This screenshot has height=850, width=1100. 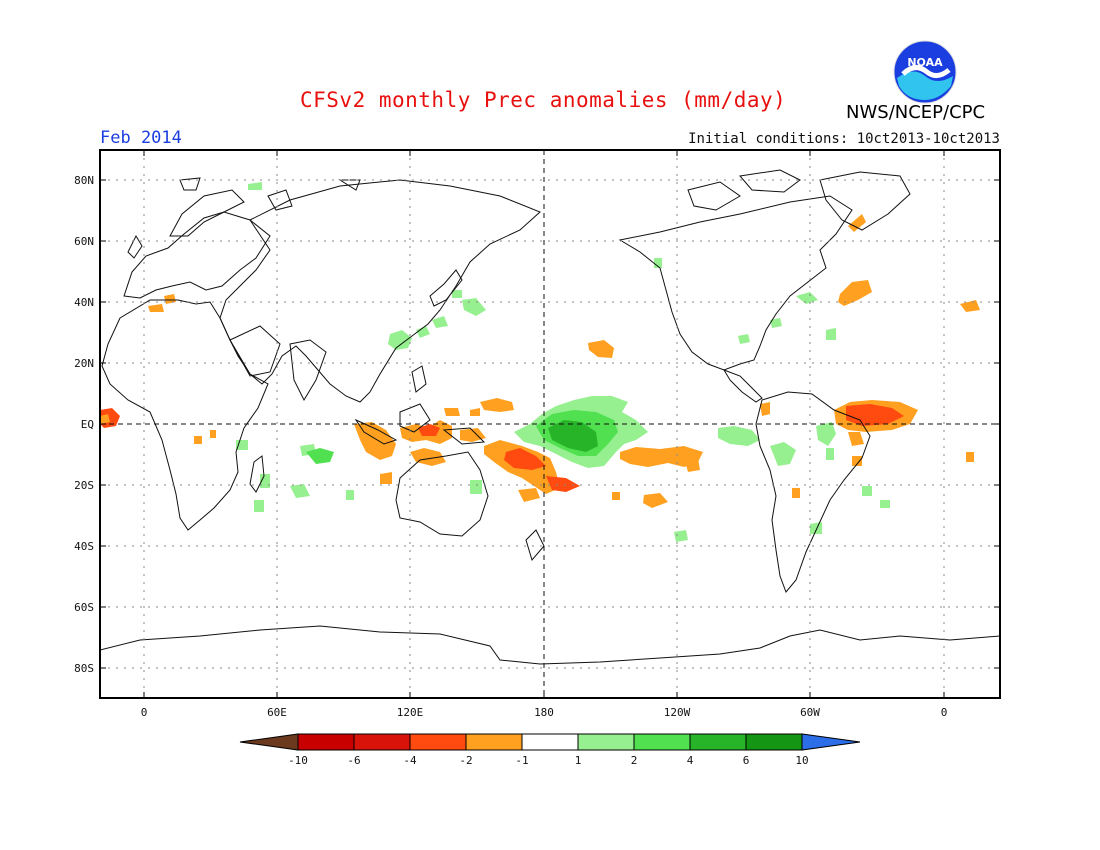 What do you see at coordinates (810, 712) in the screenshot?
I see `lon-label: 60W` at bounding box center [810, 712].